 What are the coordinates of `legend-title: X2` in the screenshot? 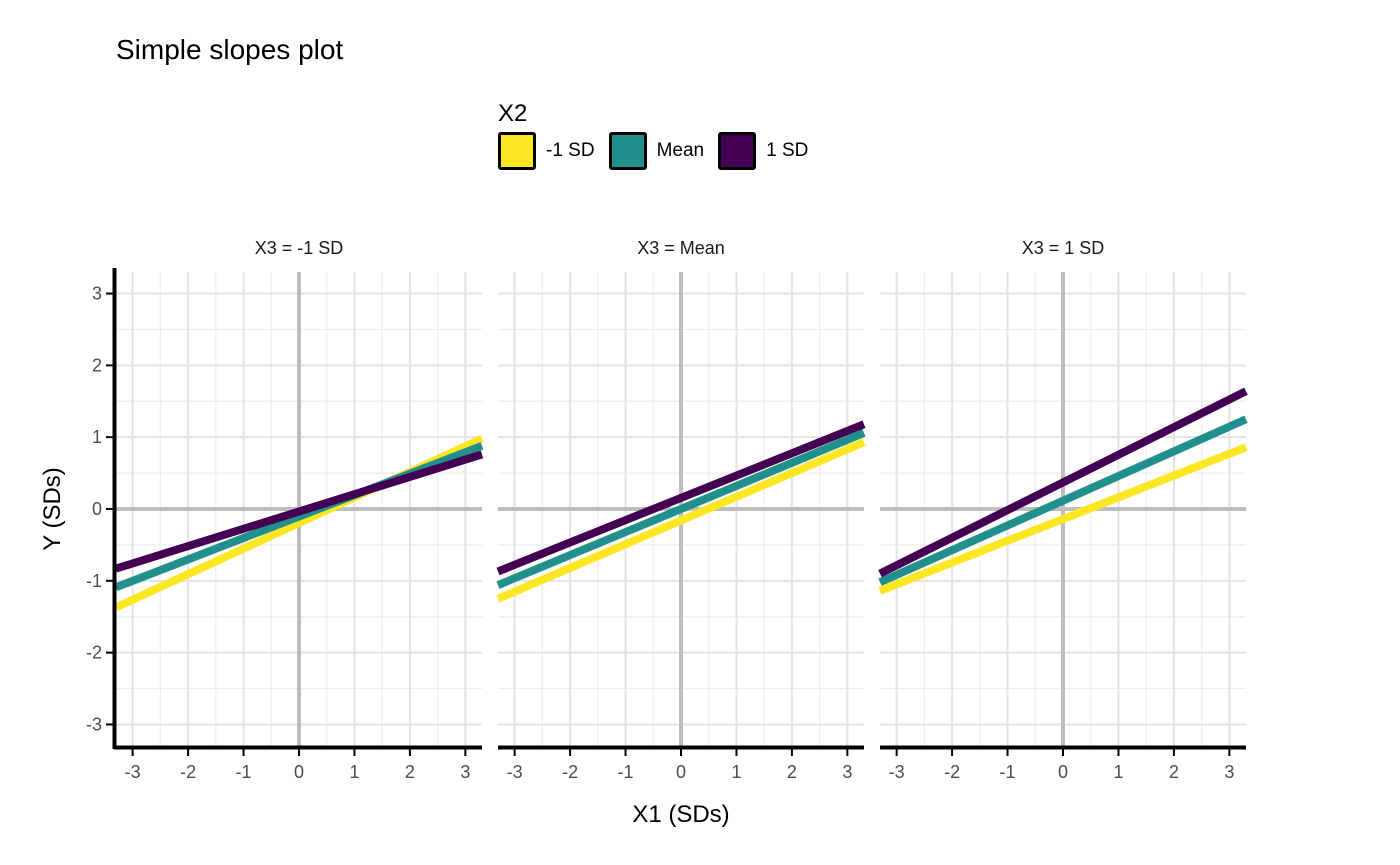 It's located at (513, 113).